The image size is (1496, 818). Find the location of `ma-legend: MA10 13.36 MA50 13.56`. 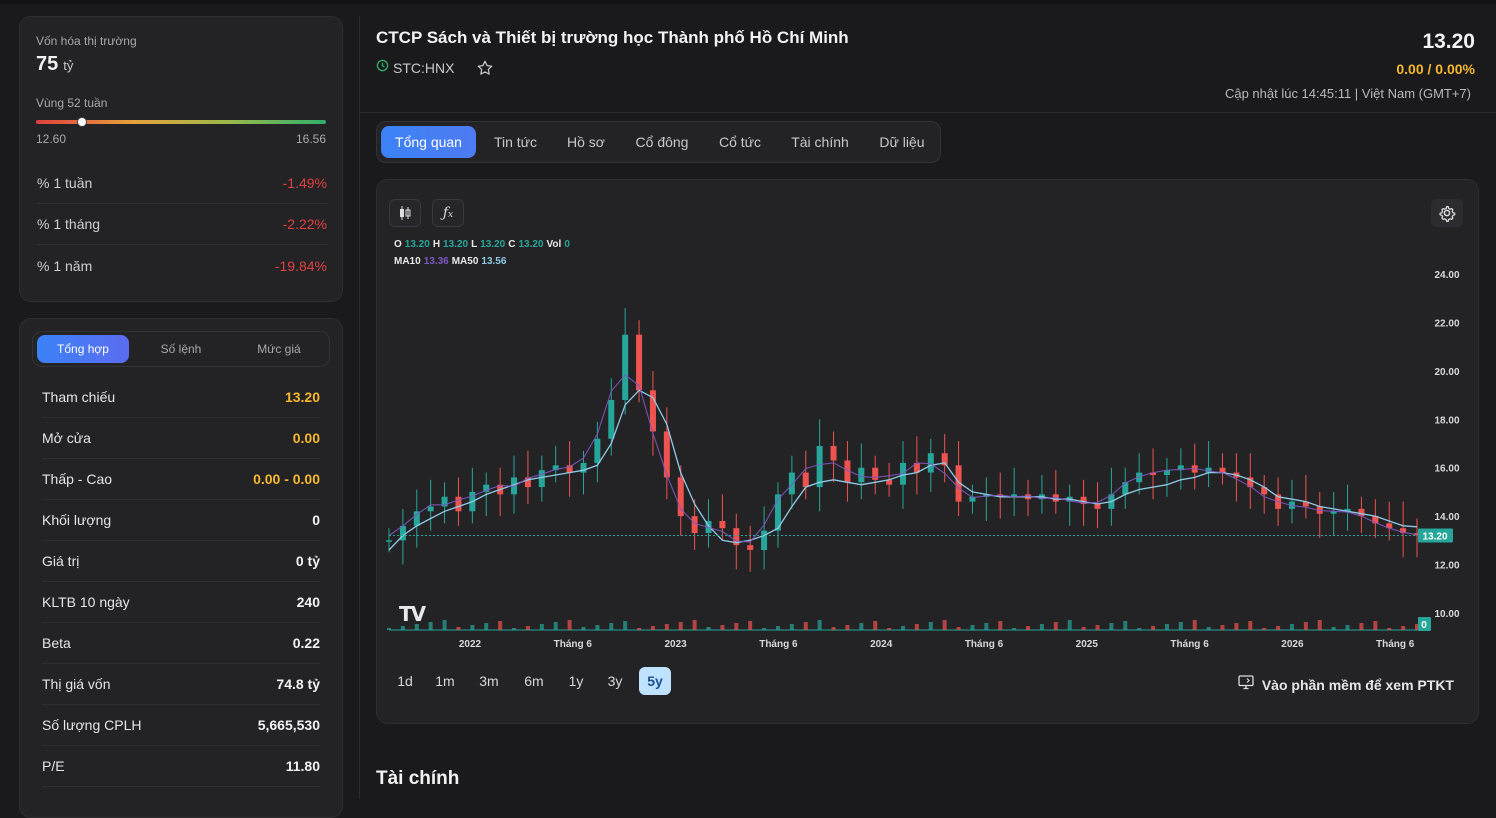

ma-legend: MA10 13.36 MA50 13.56 is located at coordinates (450, 261).